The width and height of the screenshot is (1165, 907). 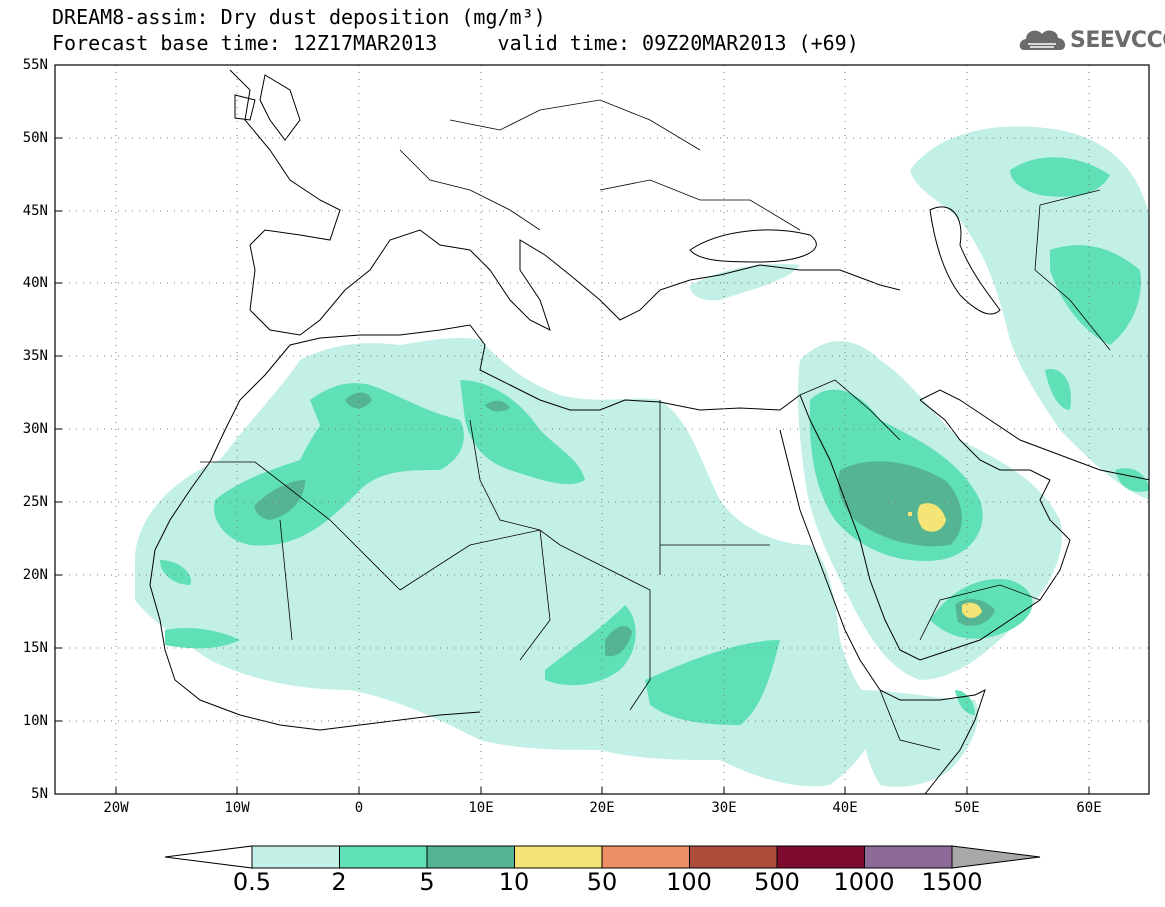 What do you see at coordinates (237, 808) in the screenshot?
I see `lon-label-10w: 10W` at bounding box center [237, 808].